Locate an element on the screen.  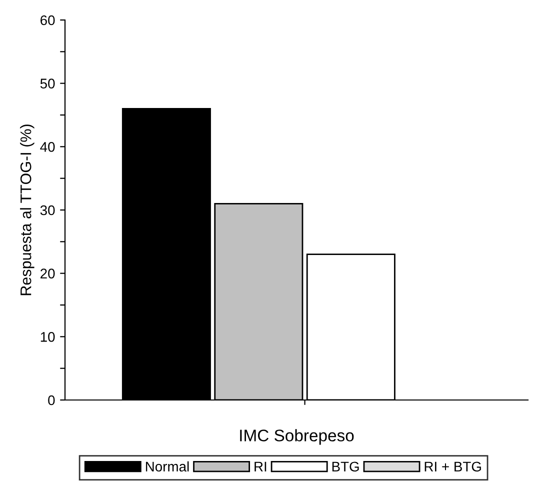
y-tick-label: 20 is located at coordinates (47, 273).